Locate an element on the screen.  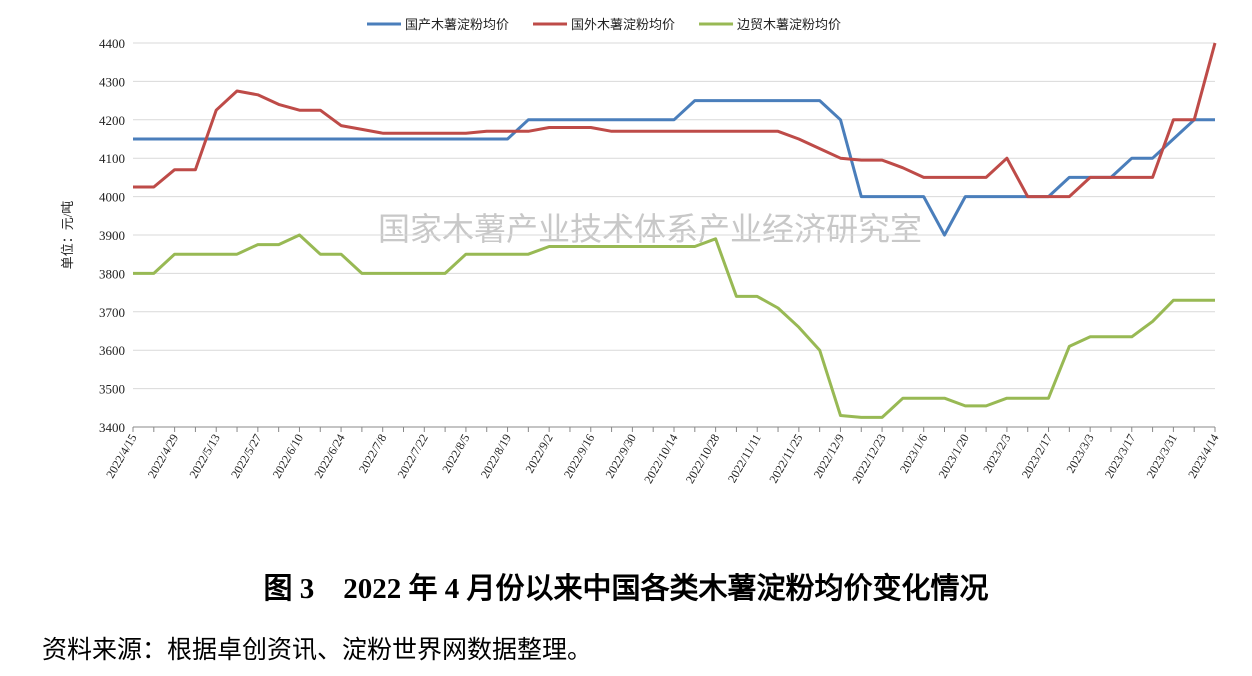
caption: 图 3 2022 年 4 月份以来中国各类木薯淀粉均价变化情况 is located at coordinates (626, 589).